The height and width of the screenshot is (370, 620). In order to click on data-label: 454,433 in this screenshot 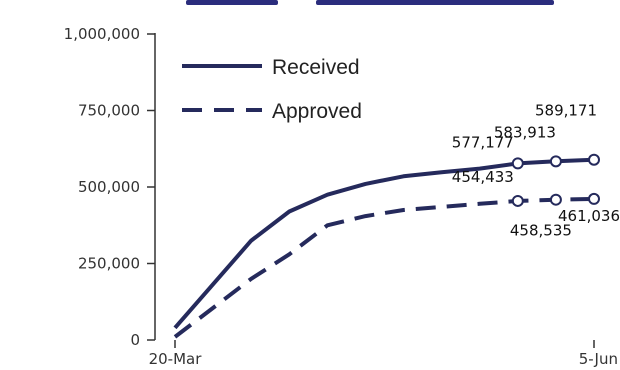, I will do `click(483, 177)`.